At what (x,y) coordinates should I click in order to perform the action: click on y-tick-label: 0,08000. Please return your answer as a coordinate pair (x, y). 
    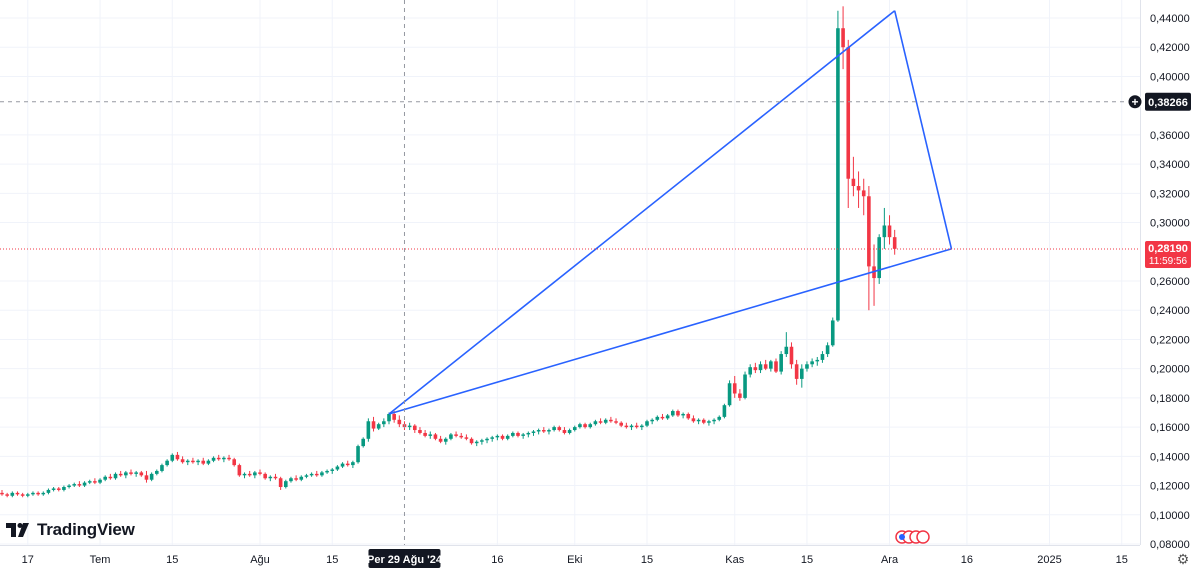
    Looking at the image, I should click on (1170, 545).